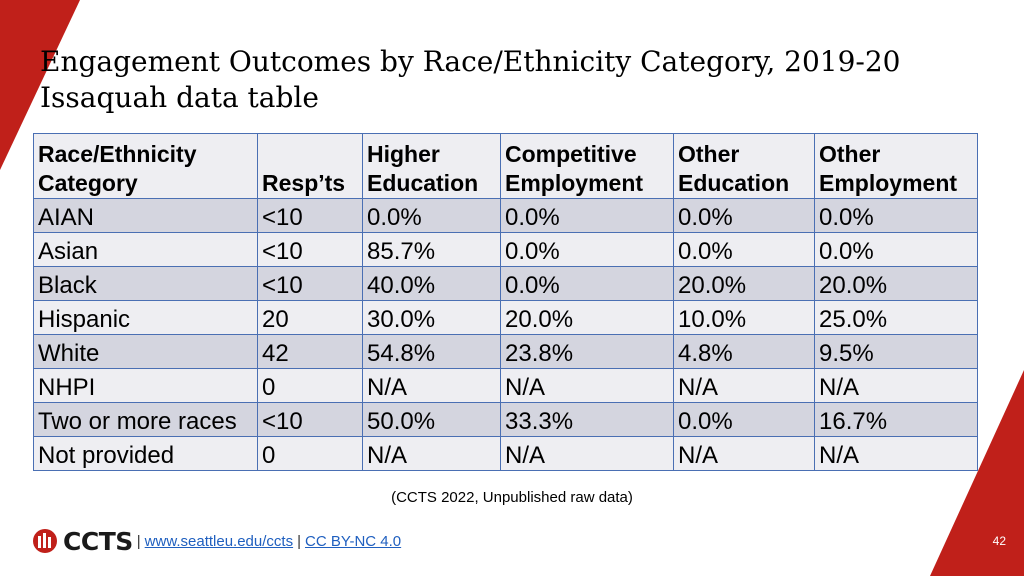 The image size is (1024, 576). Describe the element at coordinates (353, 541) in the screenshot. I see `footer-link-license: CC BY-NC 4.0` at that location.